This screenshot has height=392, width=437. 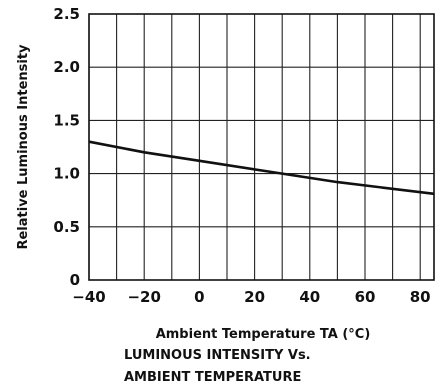 I want to click on y-tick-label: 2.5, so click(x=66, y=14).